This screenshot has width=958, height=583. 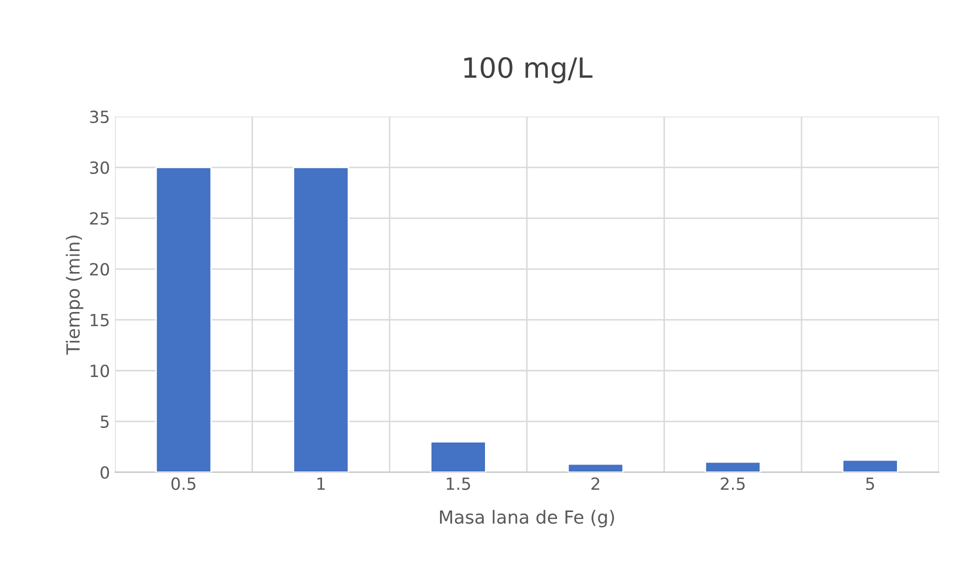 I want to click on x-tick-label: 5, so click(x=870, y=484).